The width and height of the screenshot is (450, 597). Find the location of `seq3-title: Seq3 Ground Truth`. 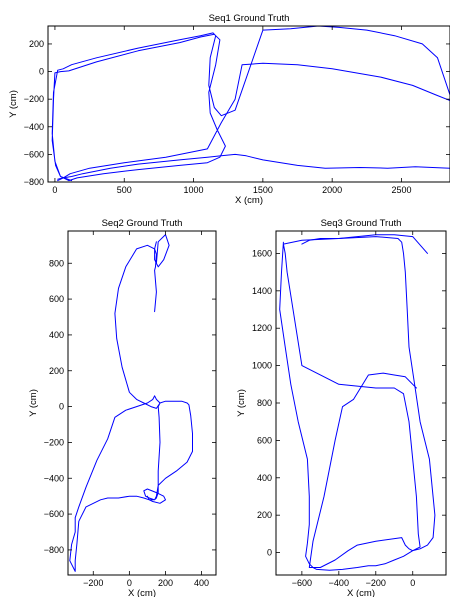

seq3-title: Seq3 Ground Truth is located at coordinates (361, 223).